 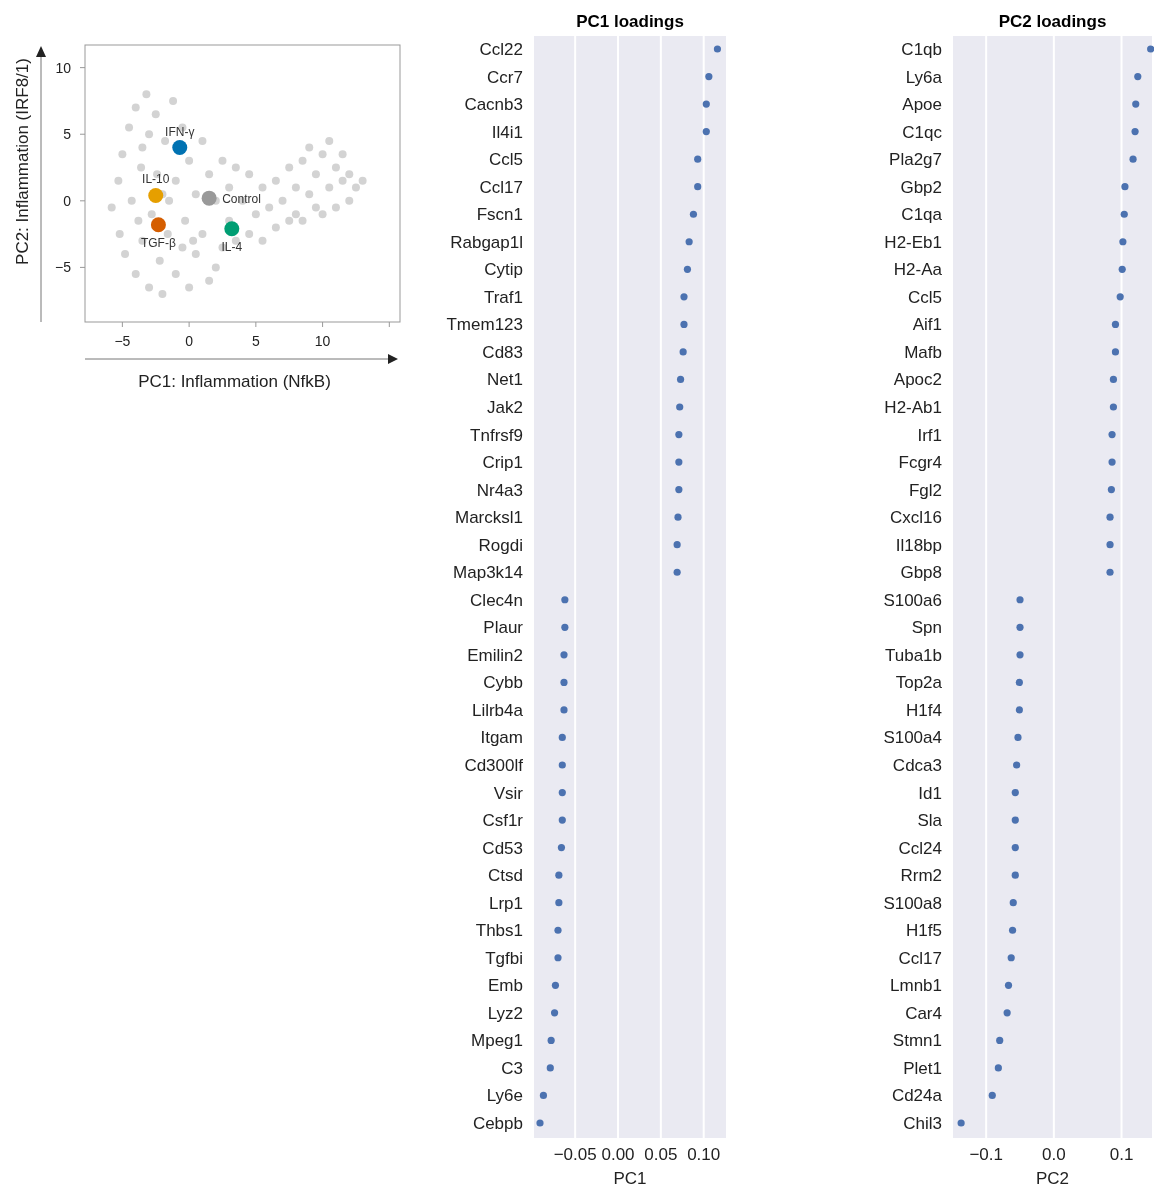 What do you see at coordinates (1054, 1154) in the screenshot?
I see `x-tick-label: 0.0` at bounding box center [1054, 1154].